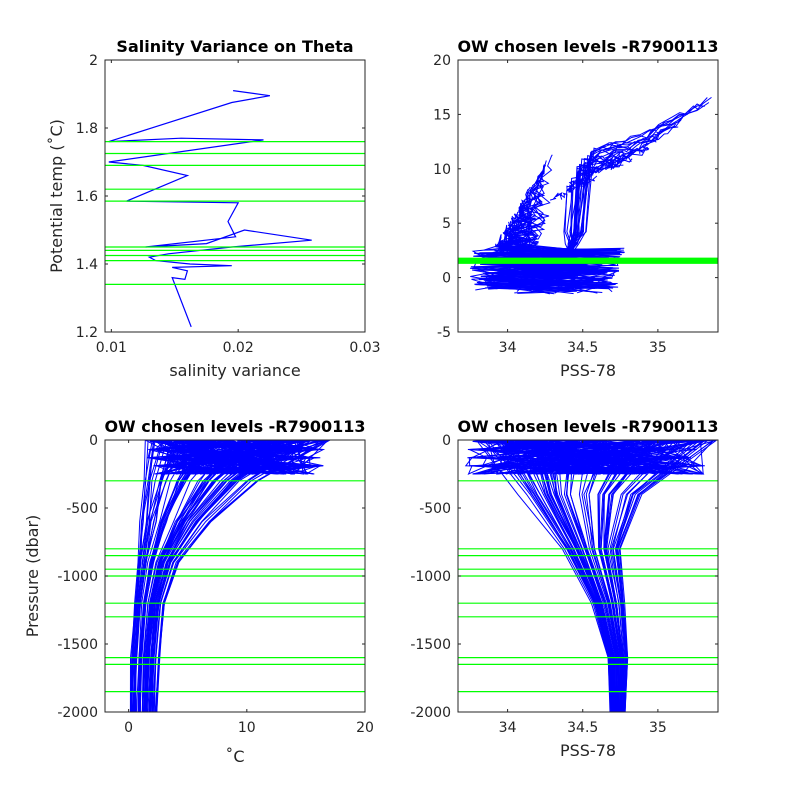 The width and height of the screenshot is (800, 800). What do you see at coordinates (365, 728) in the screenshot?
I see `x-tick-label: 20` at bounding box center [365, 728].